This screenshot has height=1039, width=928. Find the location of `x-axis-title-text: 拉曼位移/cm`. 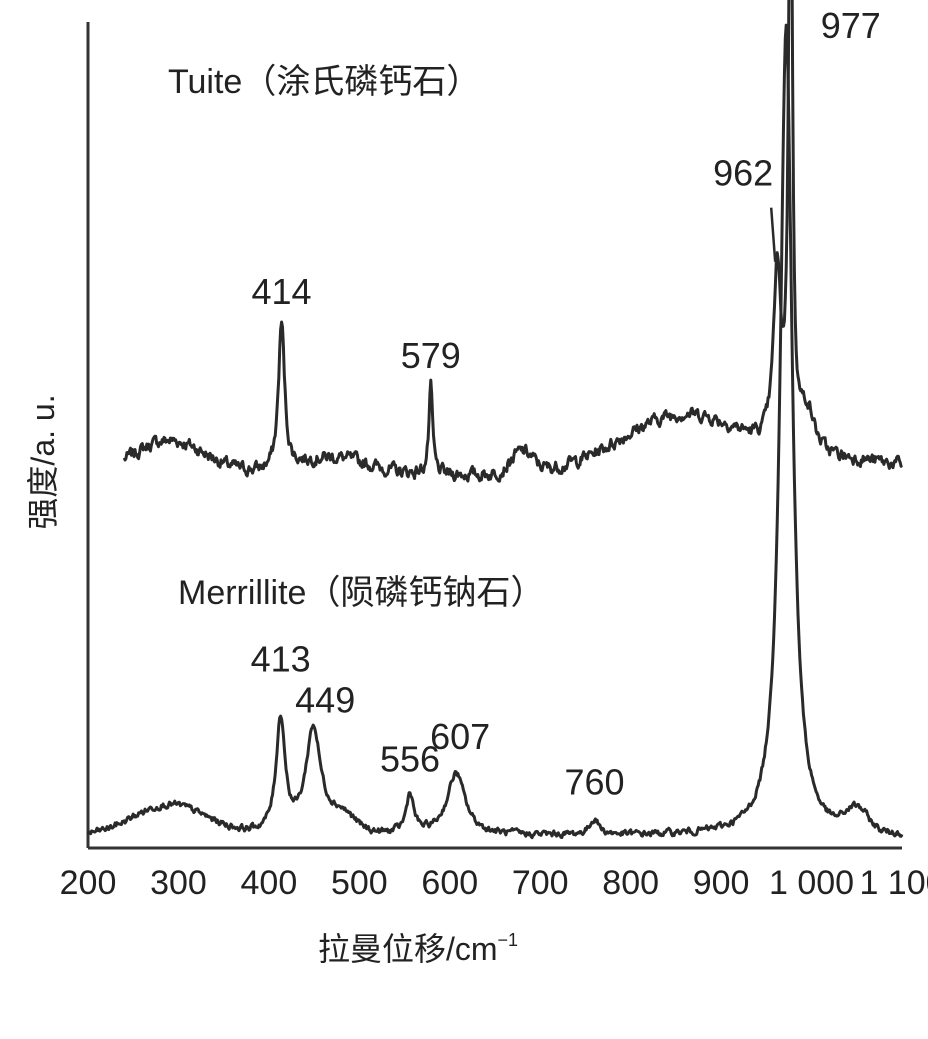

x-axis-title-text: 拉曼位移/cm is located at coordinates (408, 949).